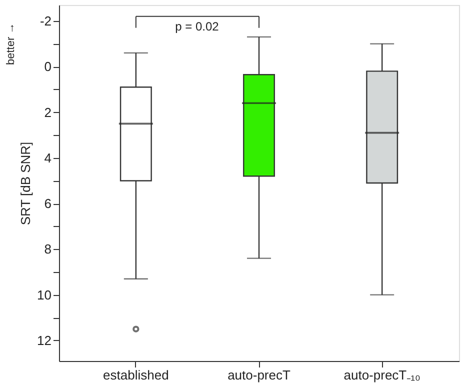 Image resolution: width=474 pixels, height=387 pixels. What do you see at coordinates (44, 294) in the screenshot?
I see `y-tick-label: 10` at bounding box center [44, 294].